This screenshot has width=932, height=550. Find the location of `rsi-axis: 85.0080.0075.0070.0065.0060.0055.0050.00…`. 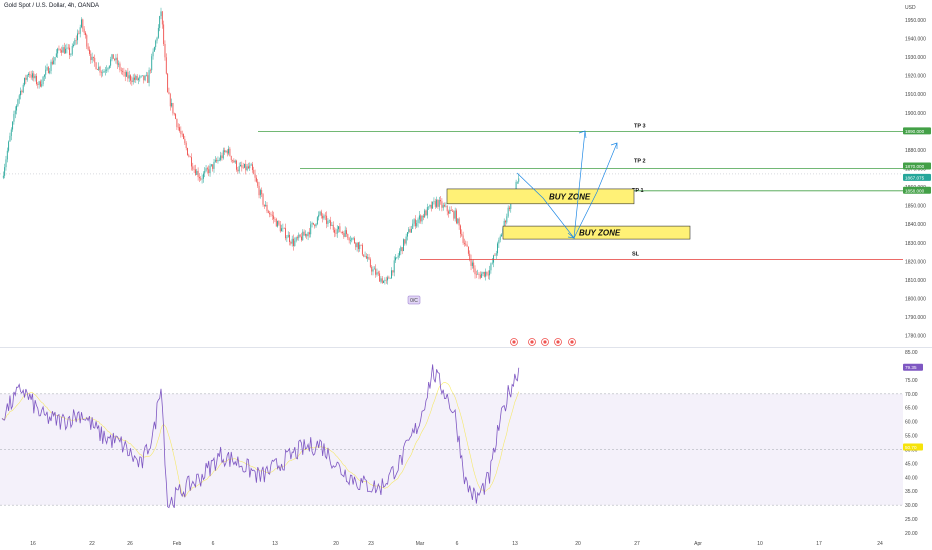

rsi-axis: 85.0080.0075.0070.0065.0060.0055.0050.00… is located at coordinates (913, 443).